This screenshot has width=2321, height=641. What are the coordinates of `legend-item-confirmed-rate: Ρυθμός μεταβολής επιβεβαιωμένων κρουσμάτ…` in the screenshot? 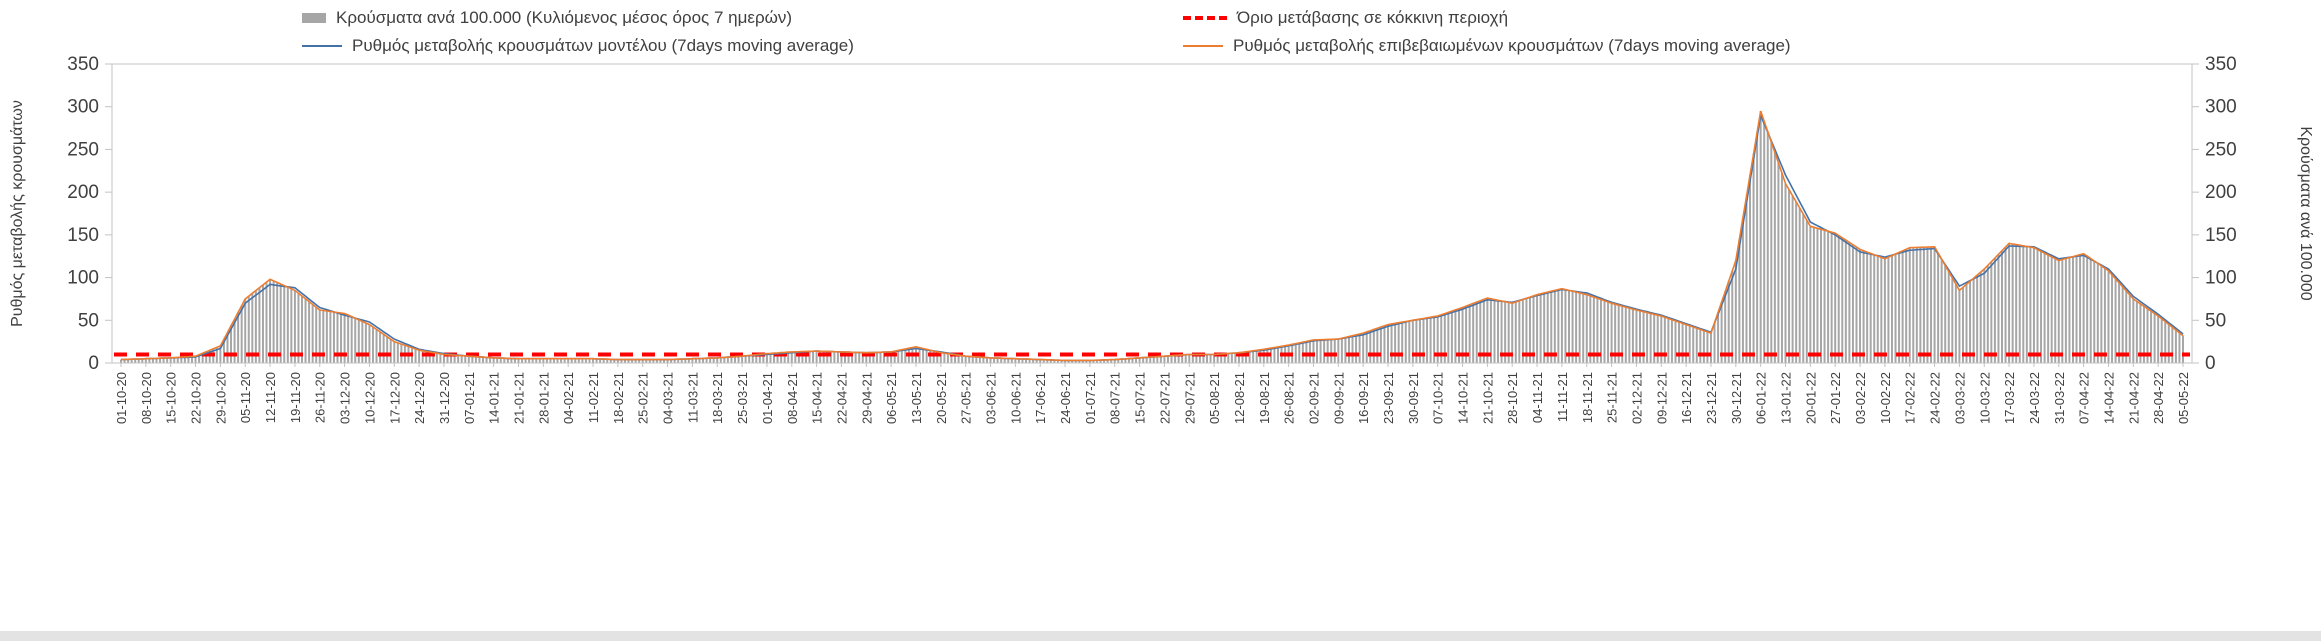 It's located at (1487, 46).